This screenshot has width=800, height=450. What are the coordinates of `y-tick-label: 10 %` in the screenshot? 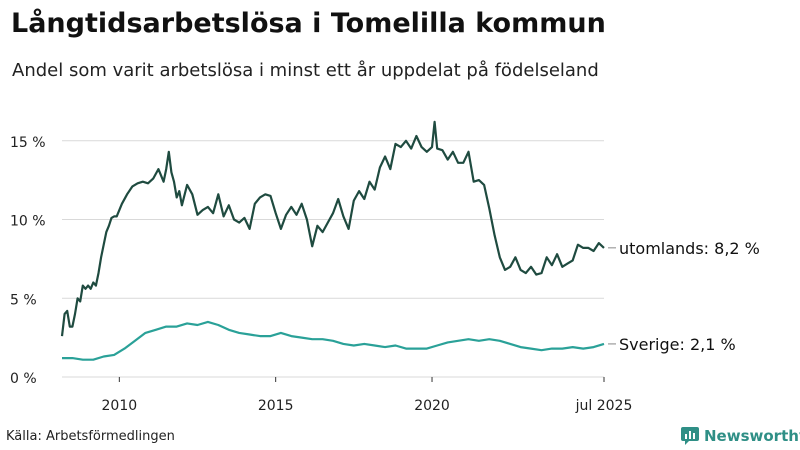 It's located at (28, 222).